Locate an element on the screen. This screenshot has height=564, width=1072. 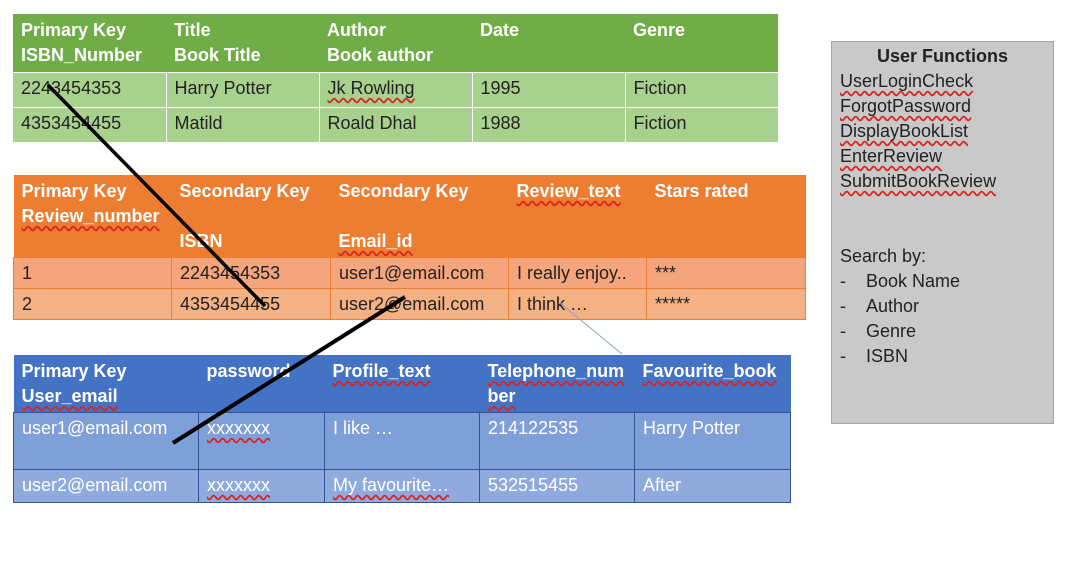
table-cell: 2 is located at coordinates (92, 304).